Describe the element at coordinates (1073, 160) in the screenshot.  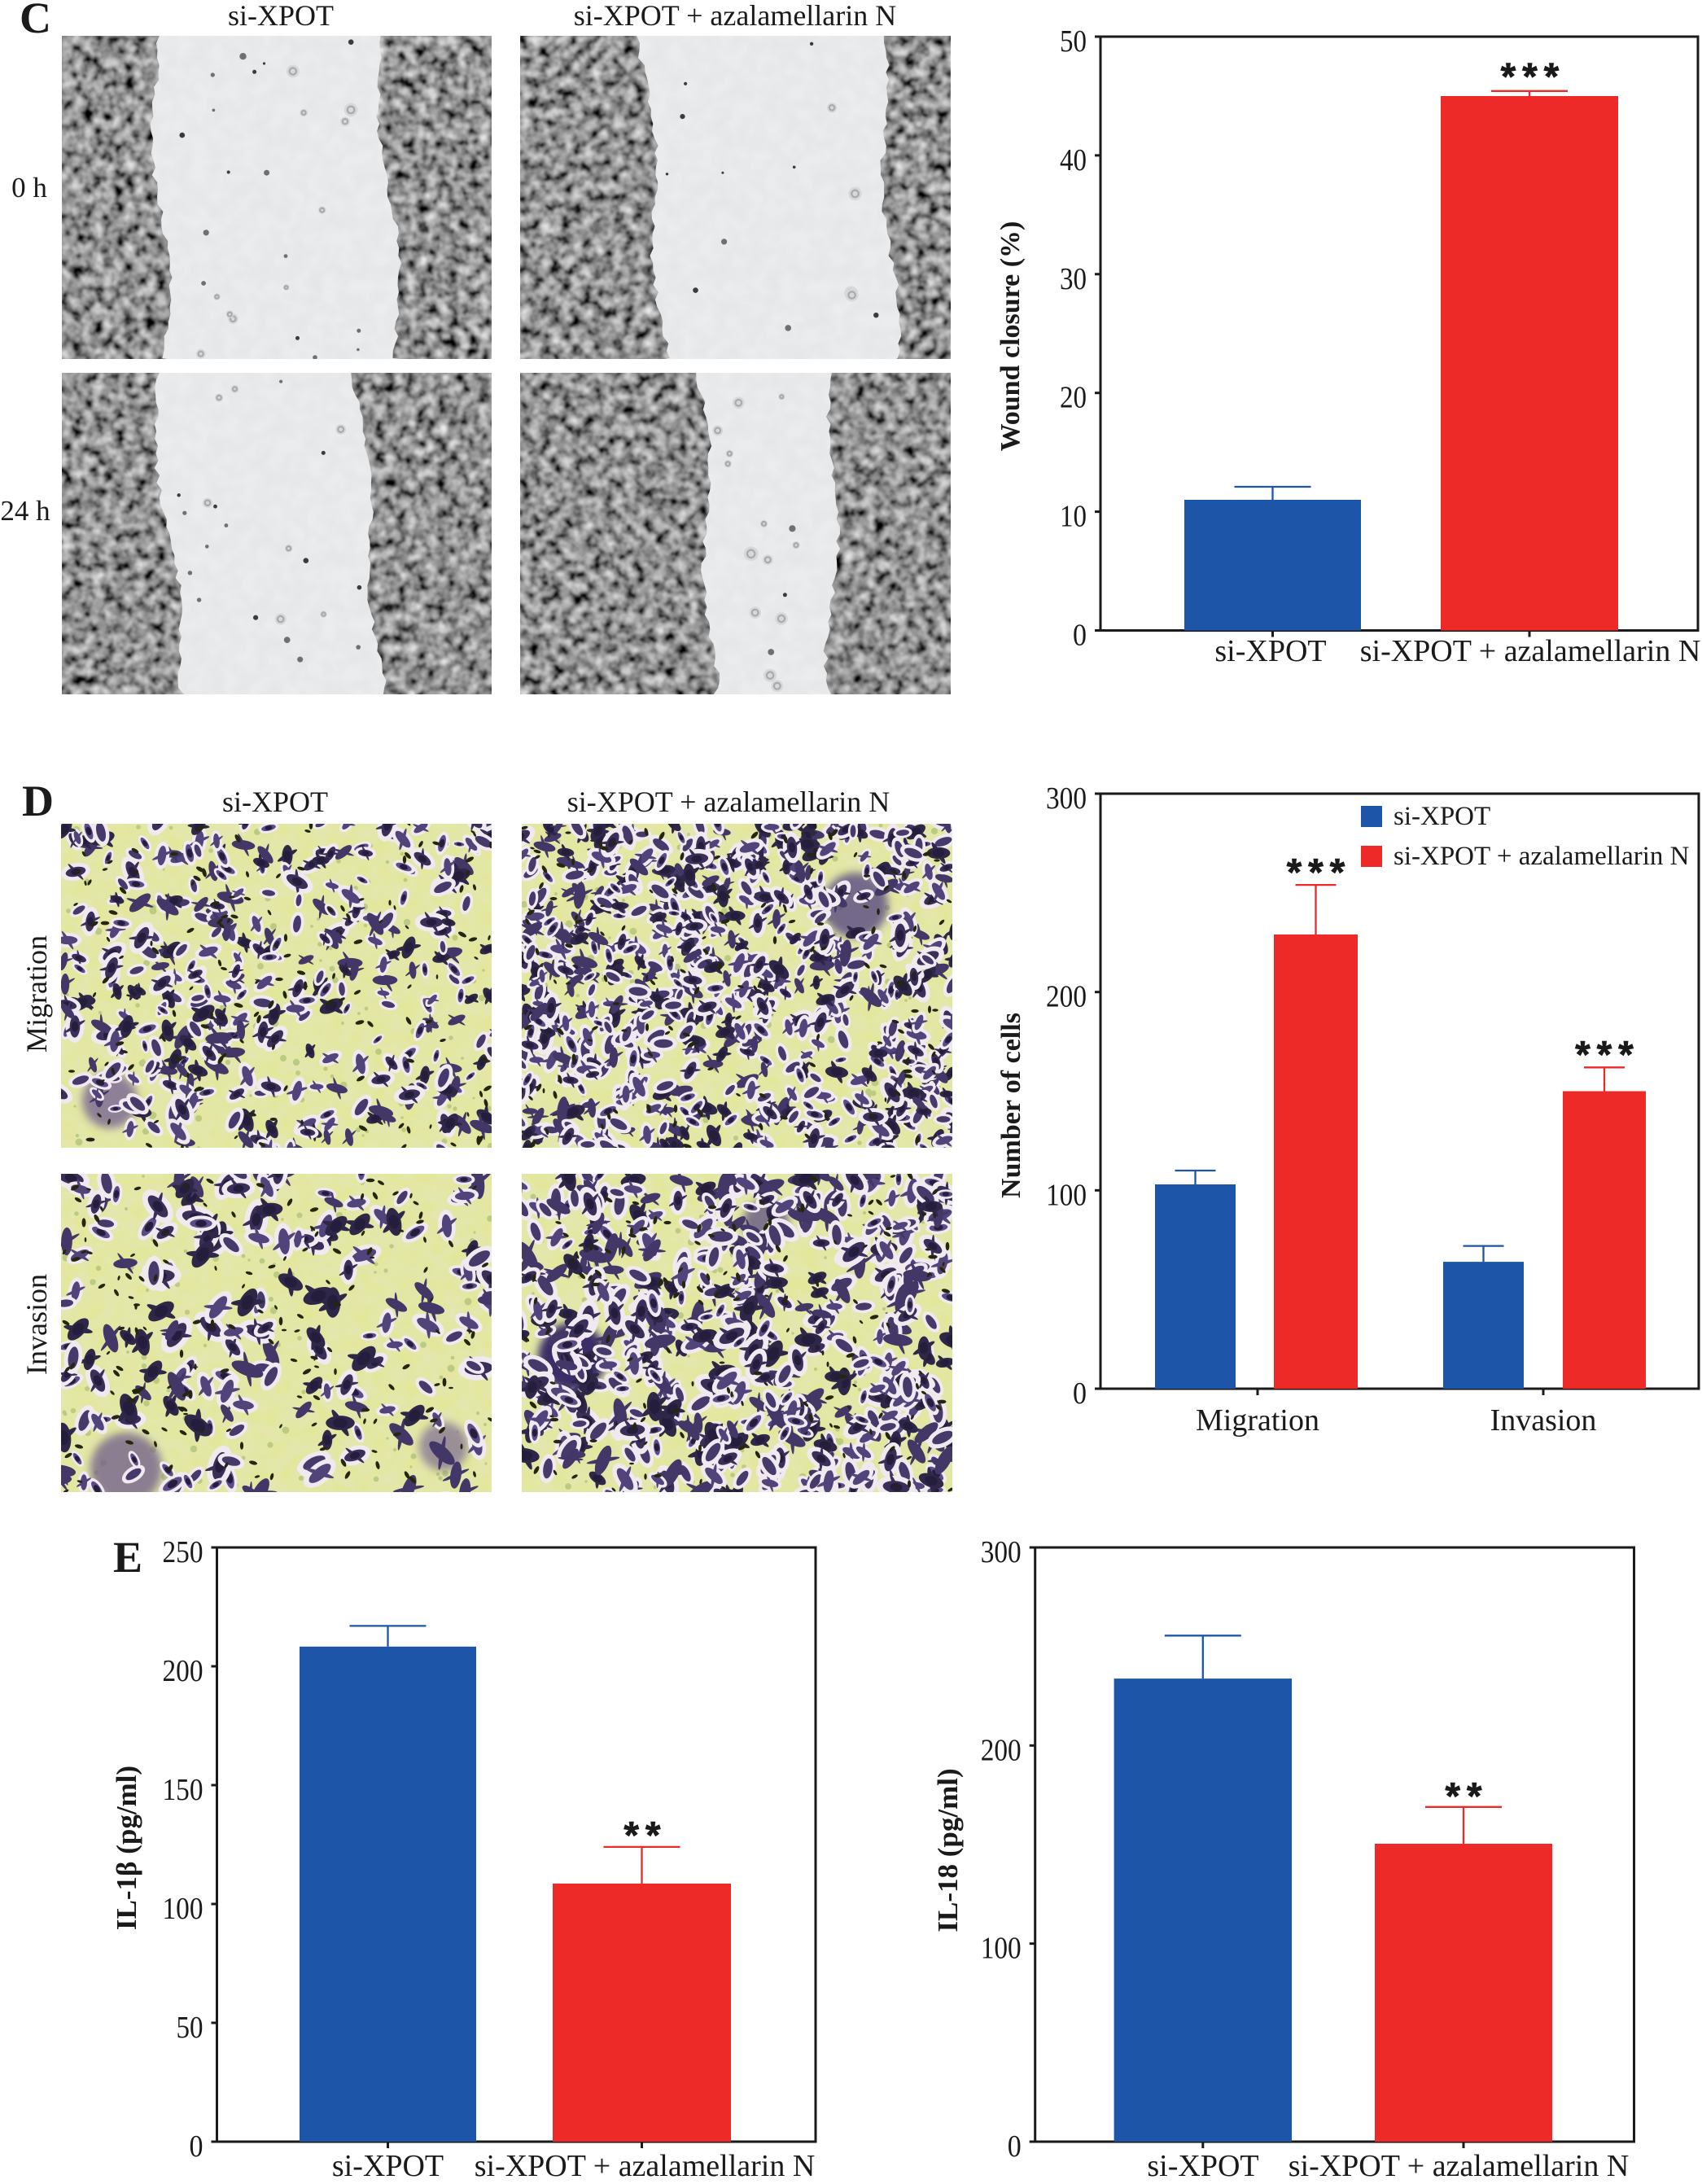
I see `svg-text: 40` at that location.